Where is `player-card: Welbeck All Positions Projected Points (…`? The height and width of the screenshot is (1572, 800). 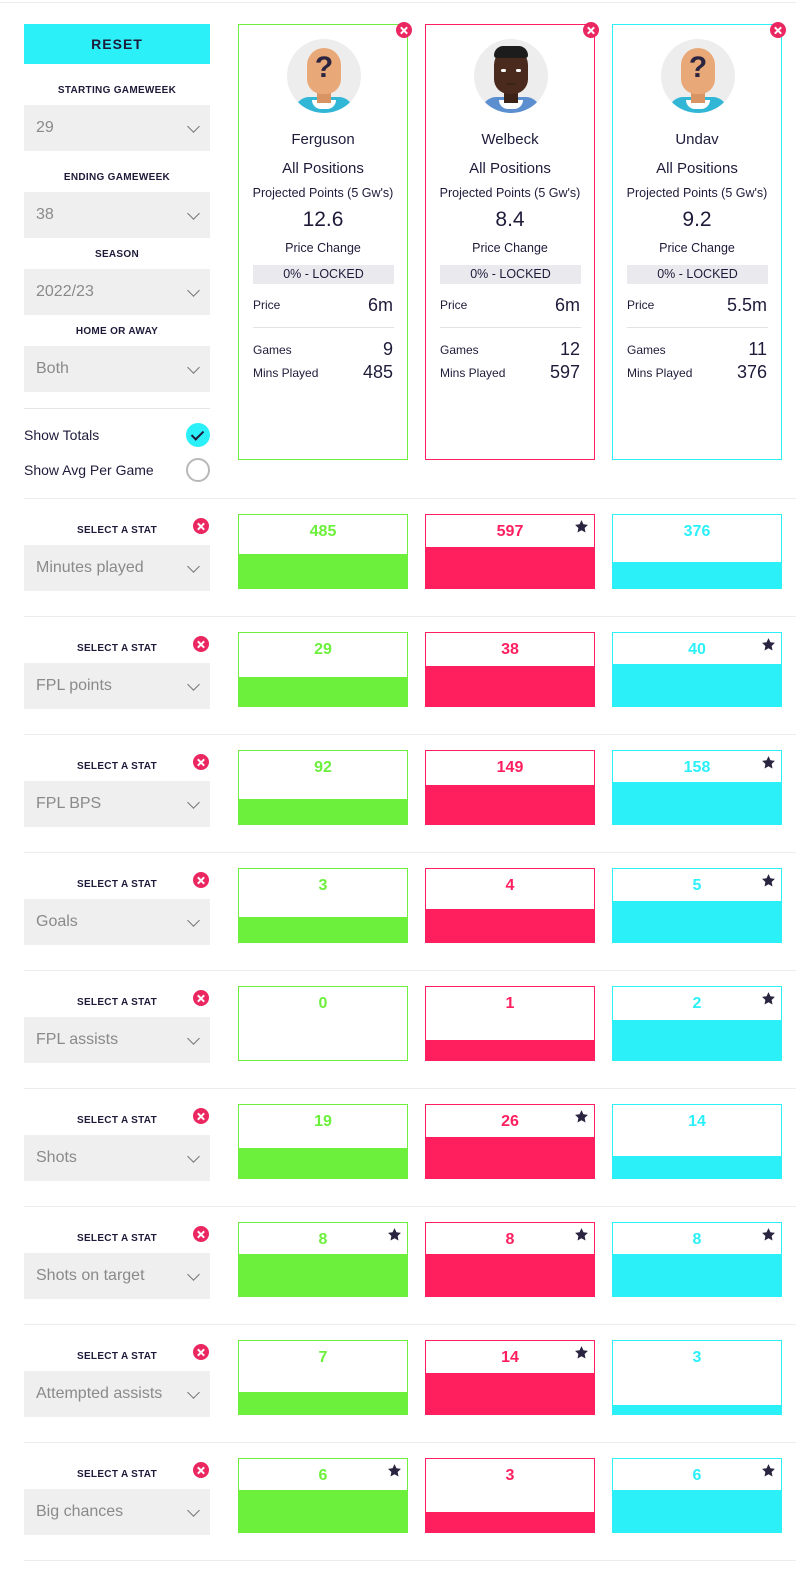
player-card: Welbeck All Positions Projected Points (… is located at coordinates (512, 241).